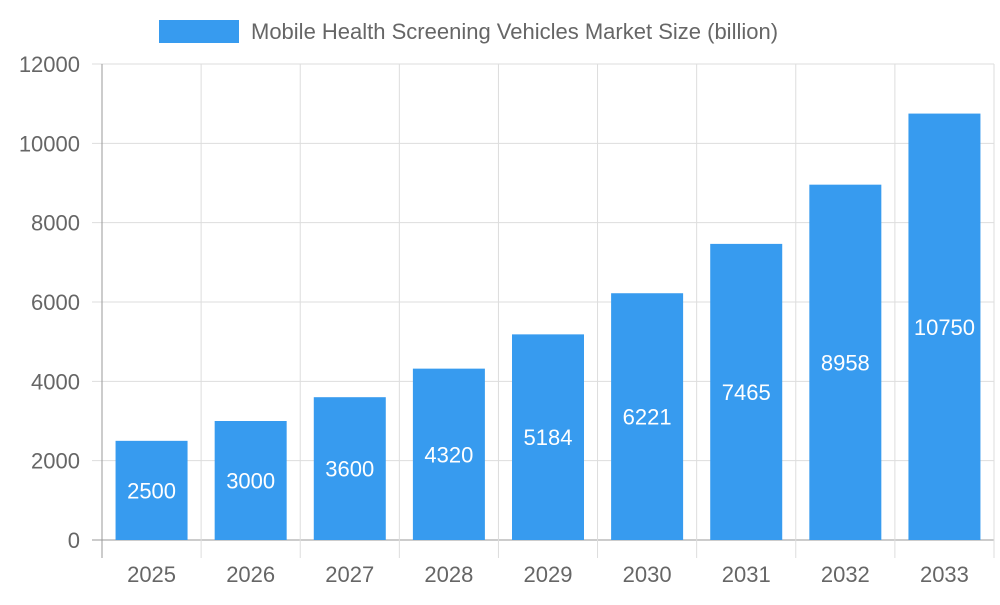 This screenshot has height=605, width=1000. I want to click on data-label: 6221, so click(647, 417).